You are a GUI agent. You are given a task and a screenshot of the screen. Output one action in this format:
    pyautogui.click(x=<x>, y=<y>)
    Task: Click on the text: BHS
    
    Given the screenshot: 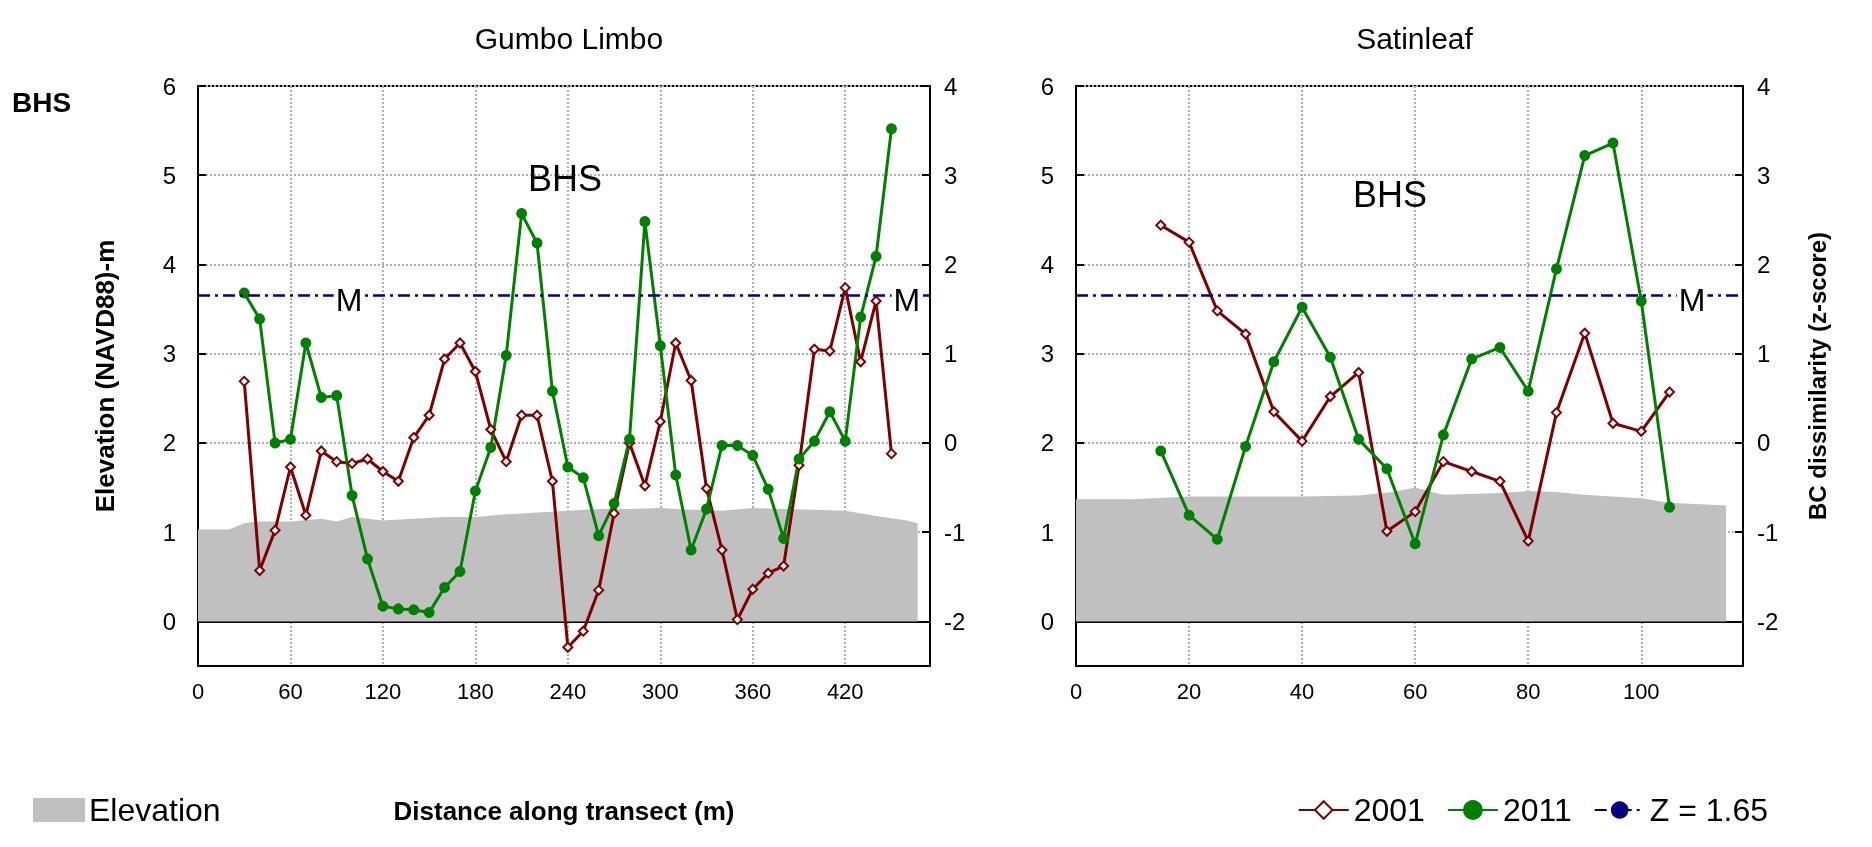 What is the action you would take?
    pyautogui.click(x=42, y=102)
    